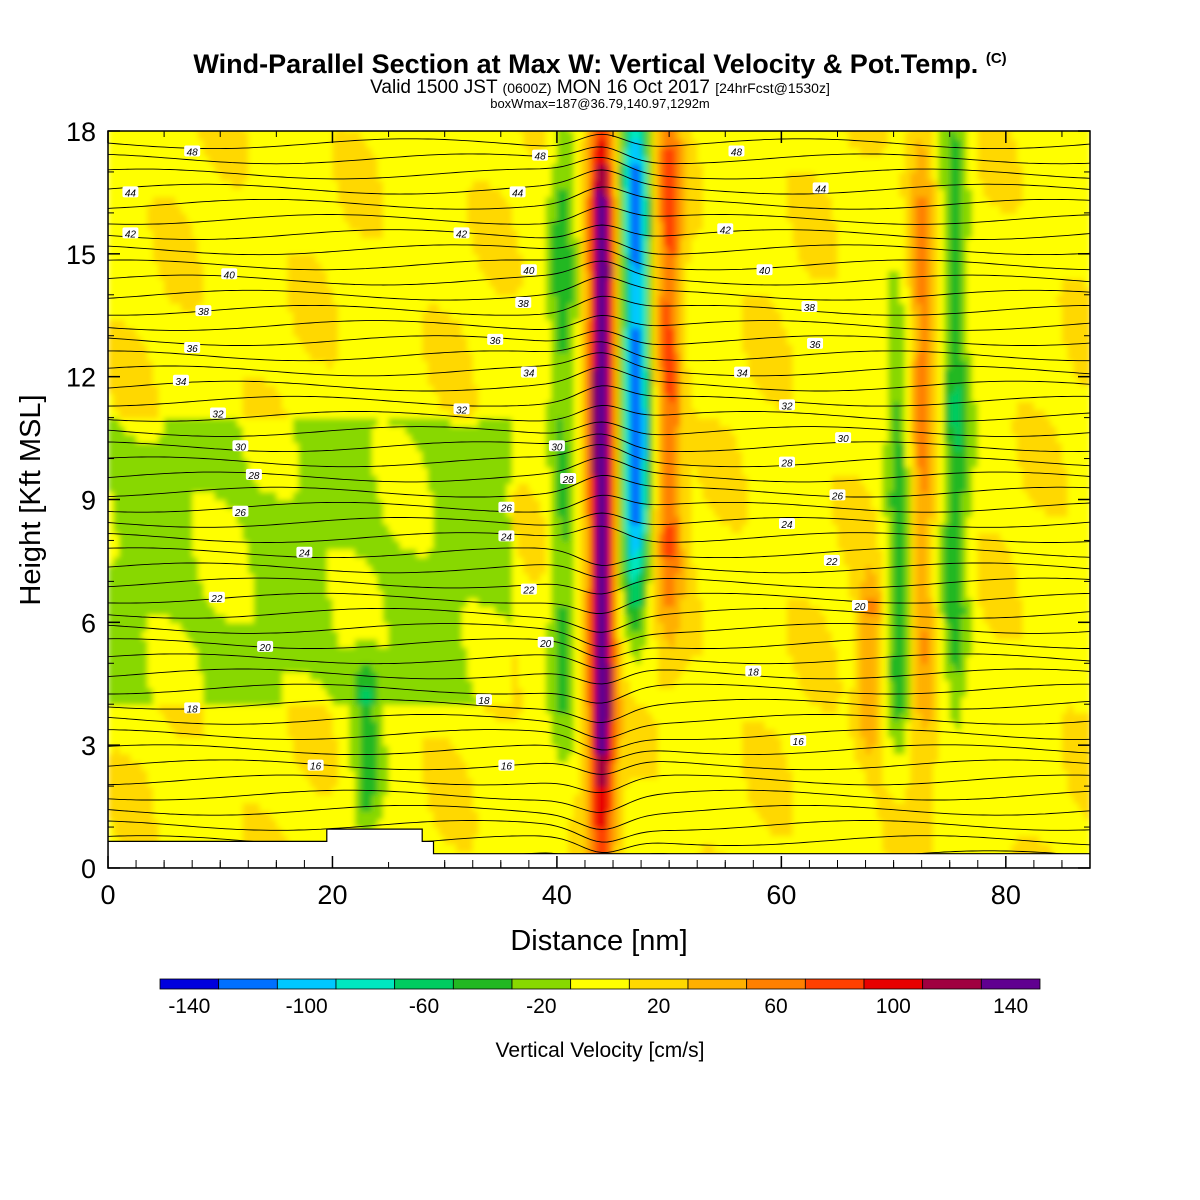 The image size is (1200, 1200). What do you see at coordinates (88, 746) in the screenshot?
I see `y-tick-label: 3` at bounding box center [88, 746].